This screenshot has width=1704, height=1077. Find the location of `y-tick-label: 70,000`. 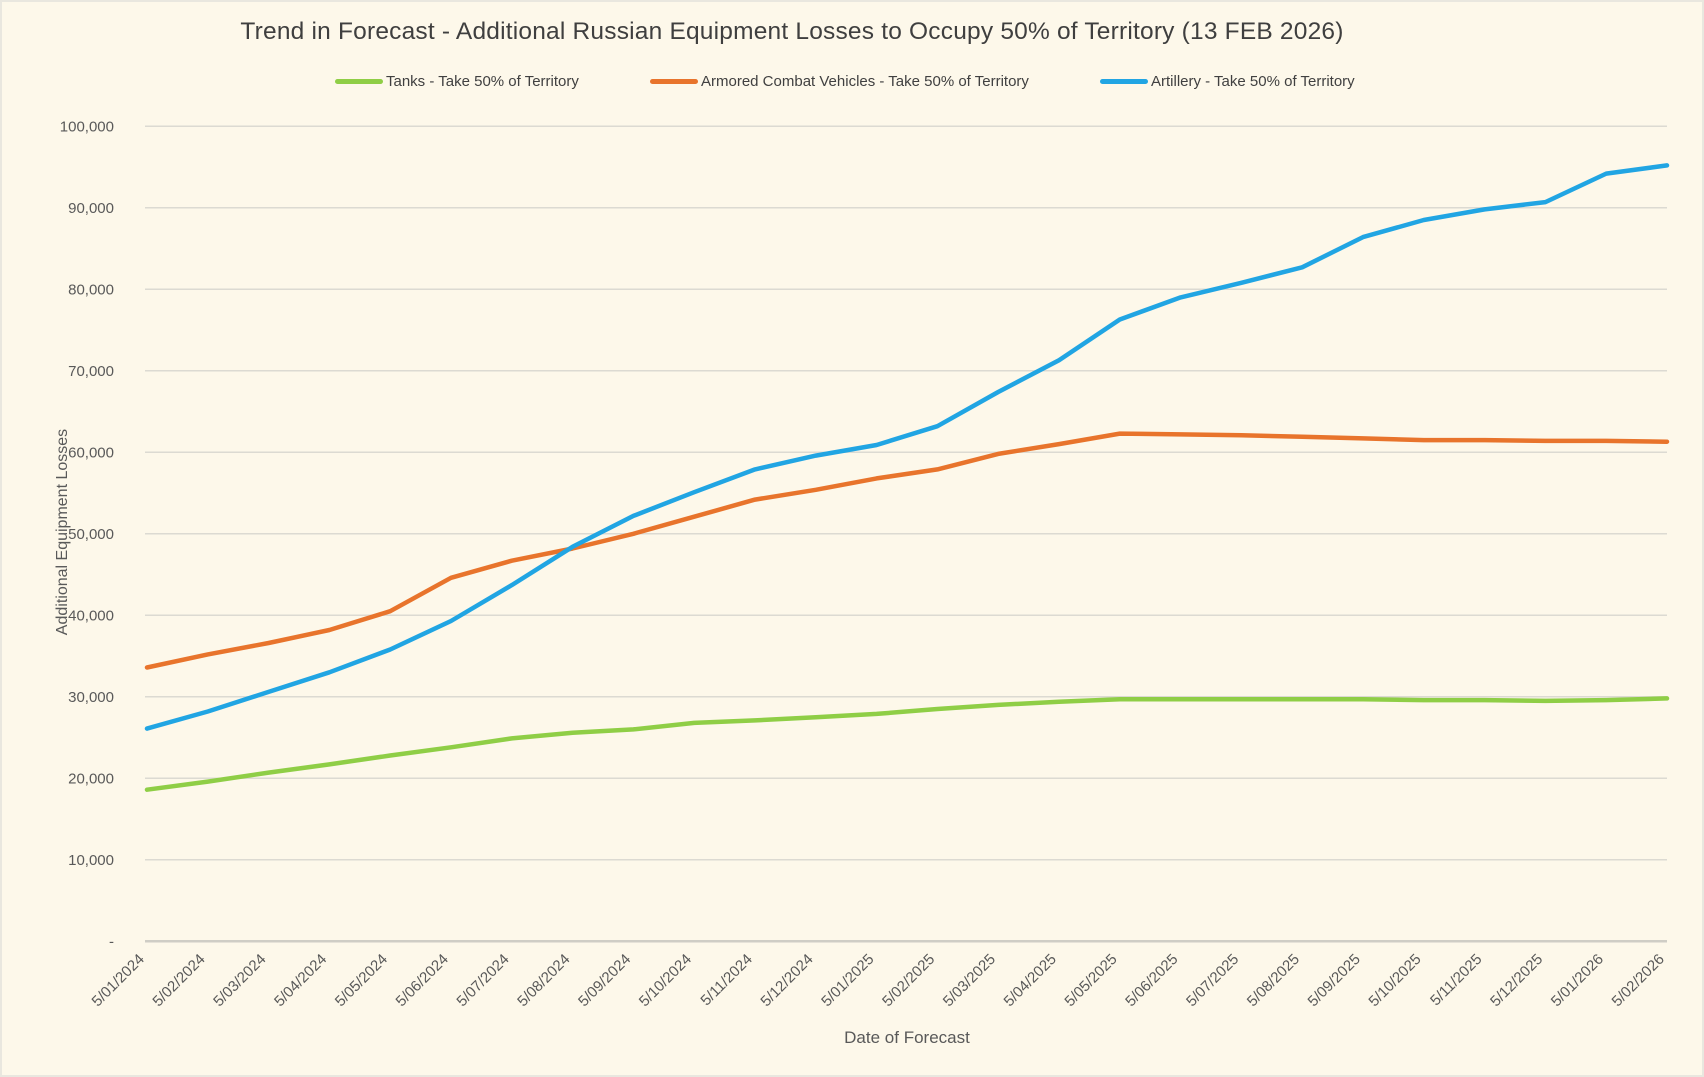

y-tick-label: 70,000 is located at coordinates (91, 371).